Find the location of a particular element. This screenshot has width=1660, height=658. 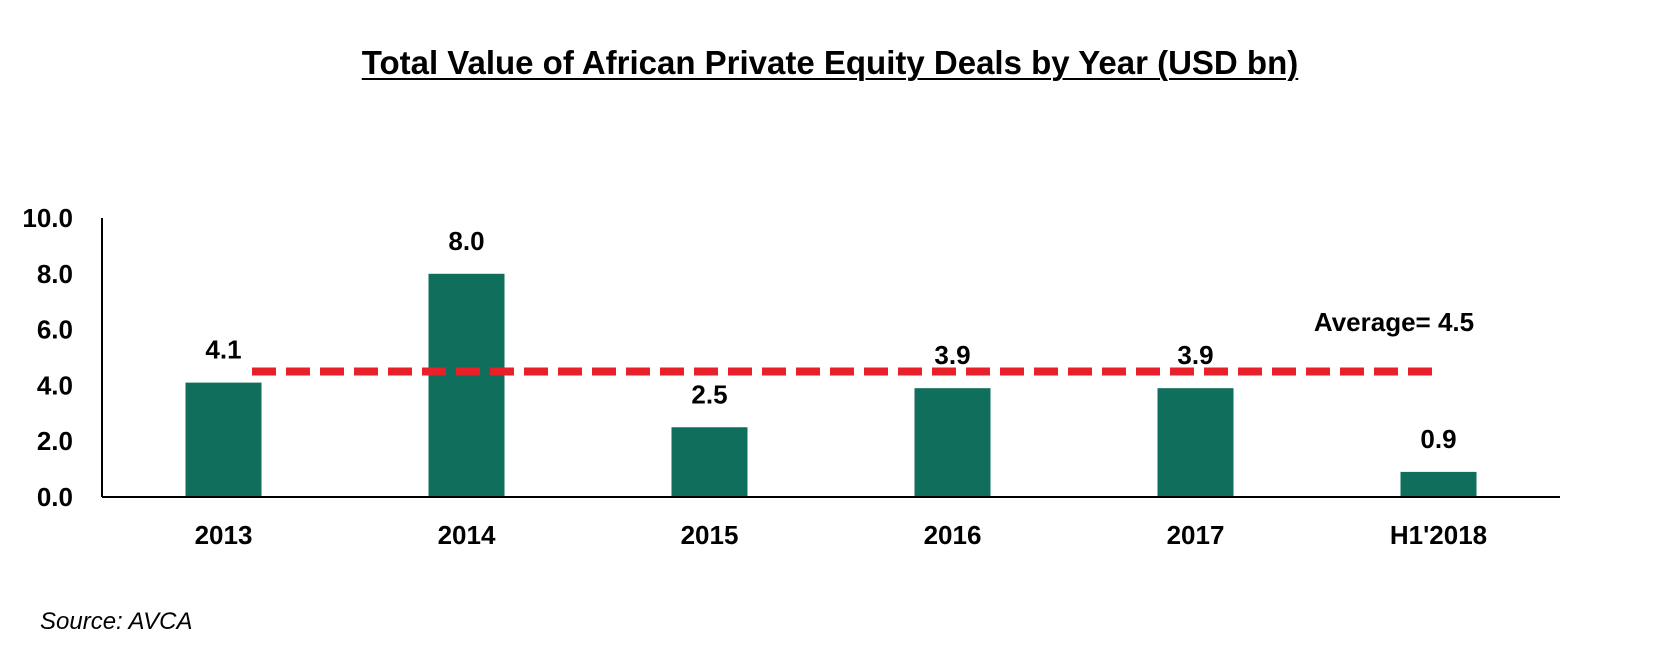

x-tick-label: 2015 is located at coordinates (710, 535).